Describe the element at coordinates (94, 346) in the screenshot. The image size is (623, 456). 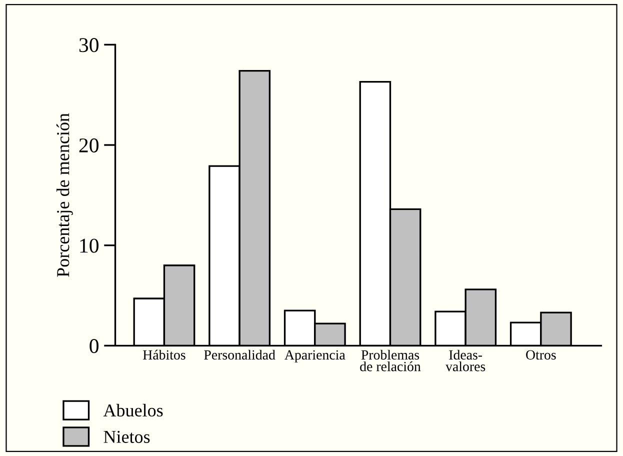
I see `y-tick-label: 0` at that location.